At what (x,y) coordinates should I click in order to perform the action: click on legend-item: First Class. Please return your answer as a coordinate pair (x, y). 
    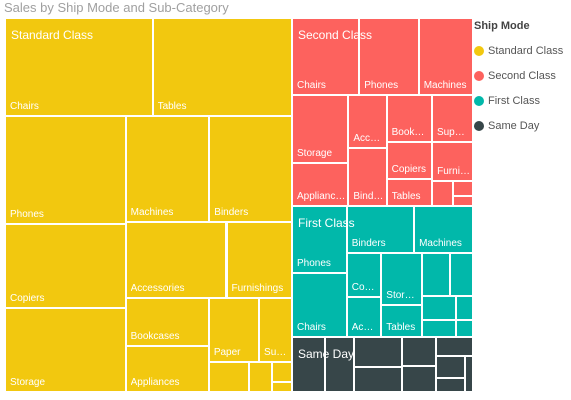
    Looking at the image, I should click on (518, 100).